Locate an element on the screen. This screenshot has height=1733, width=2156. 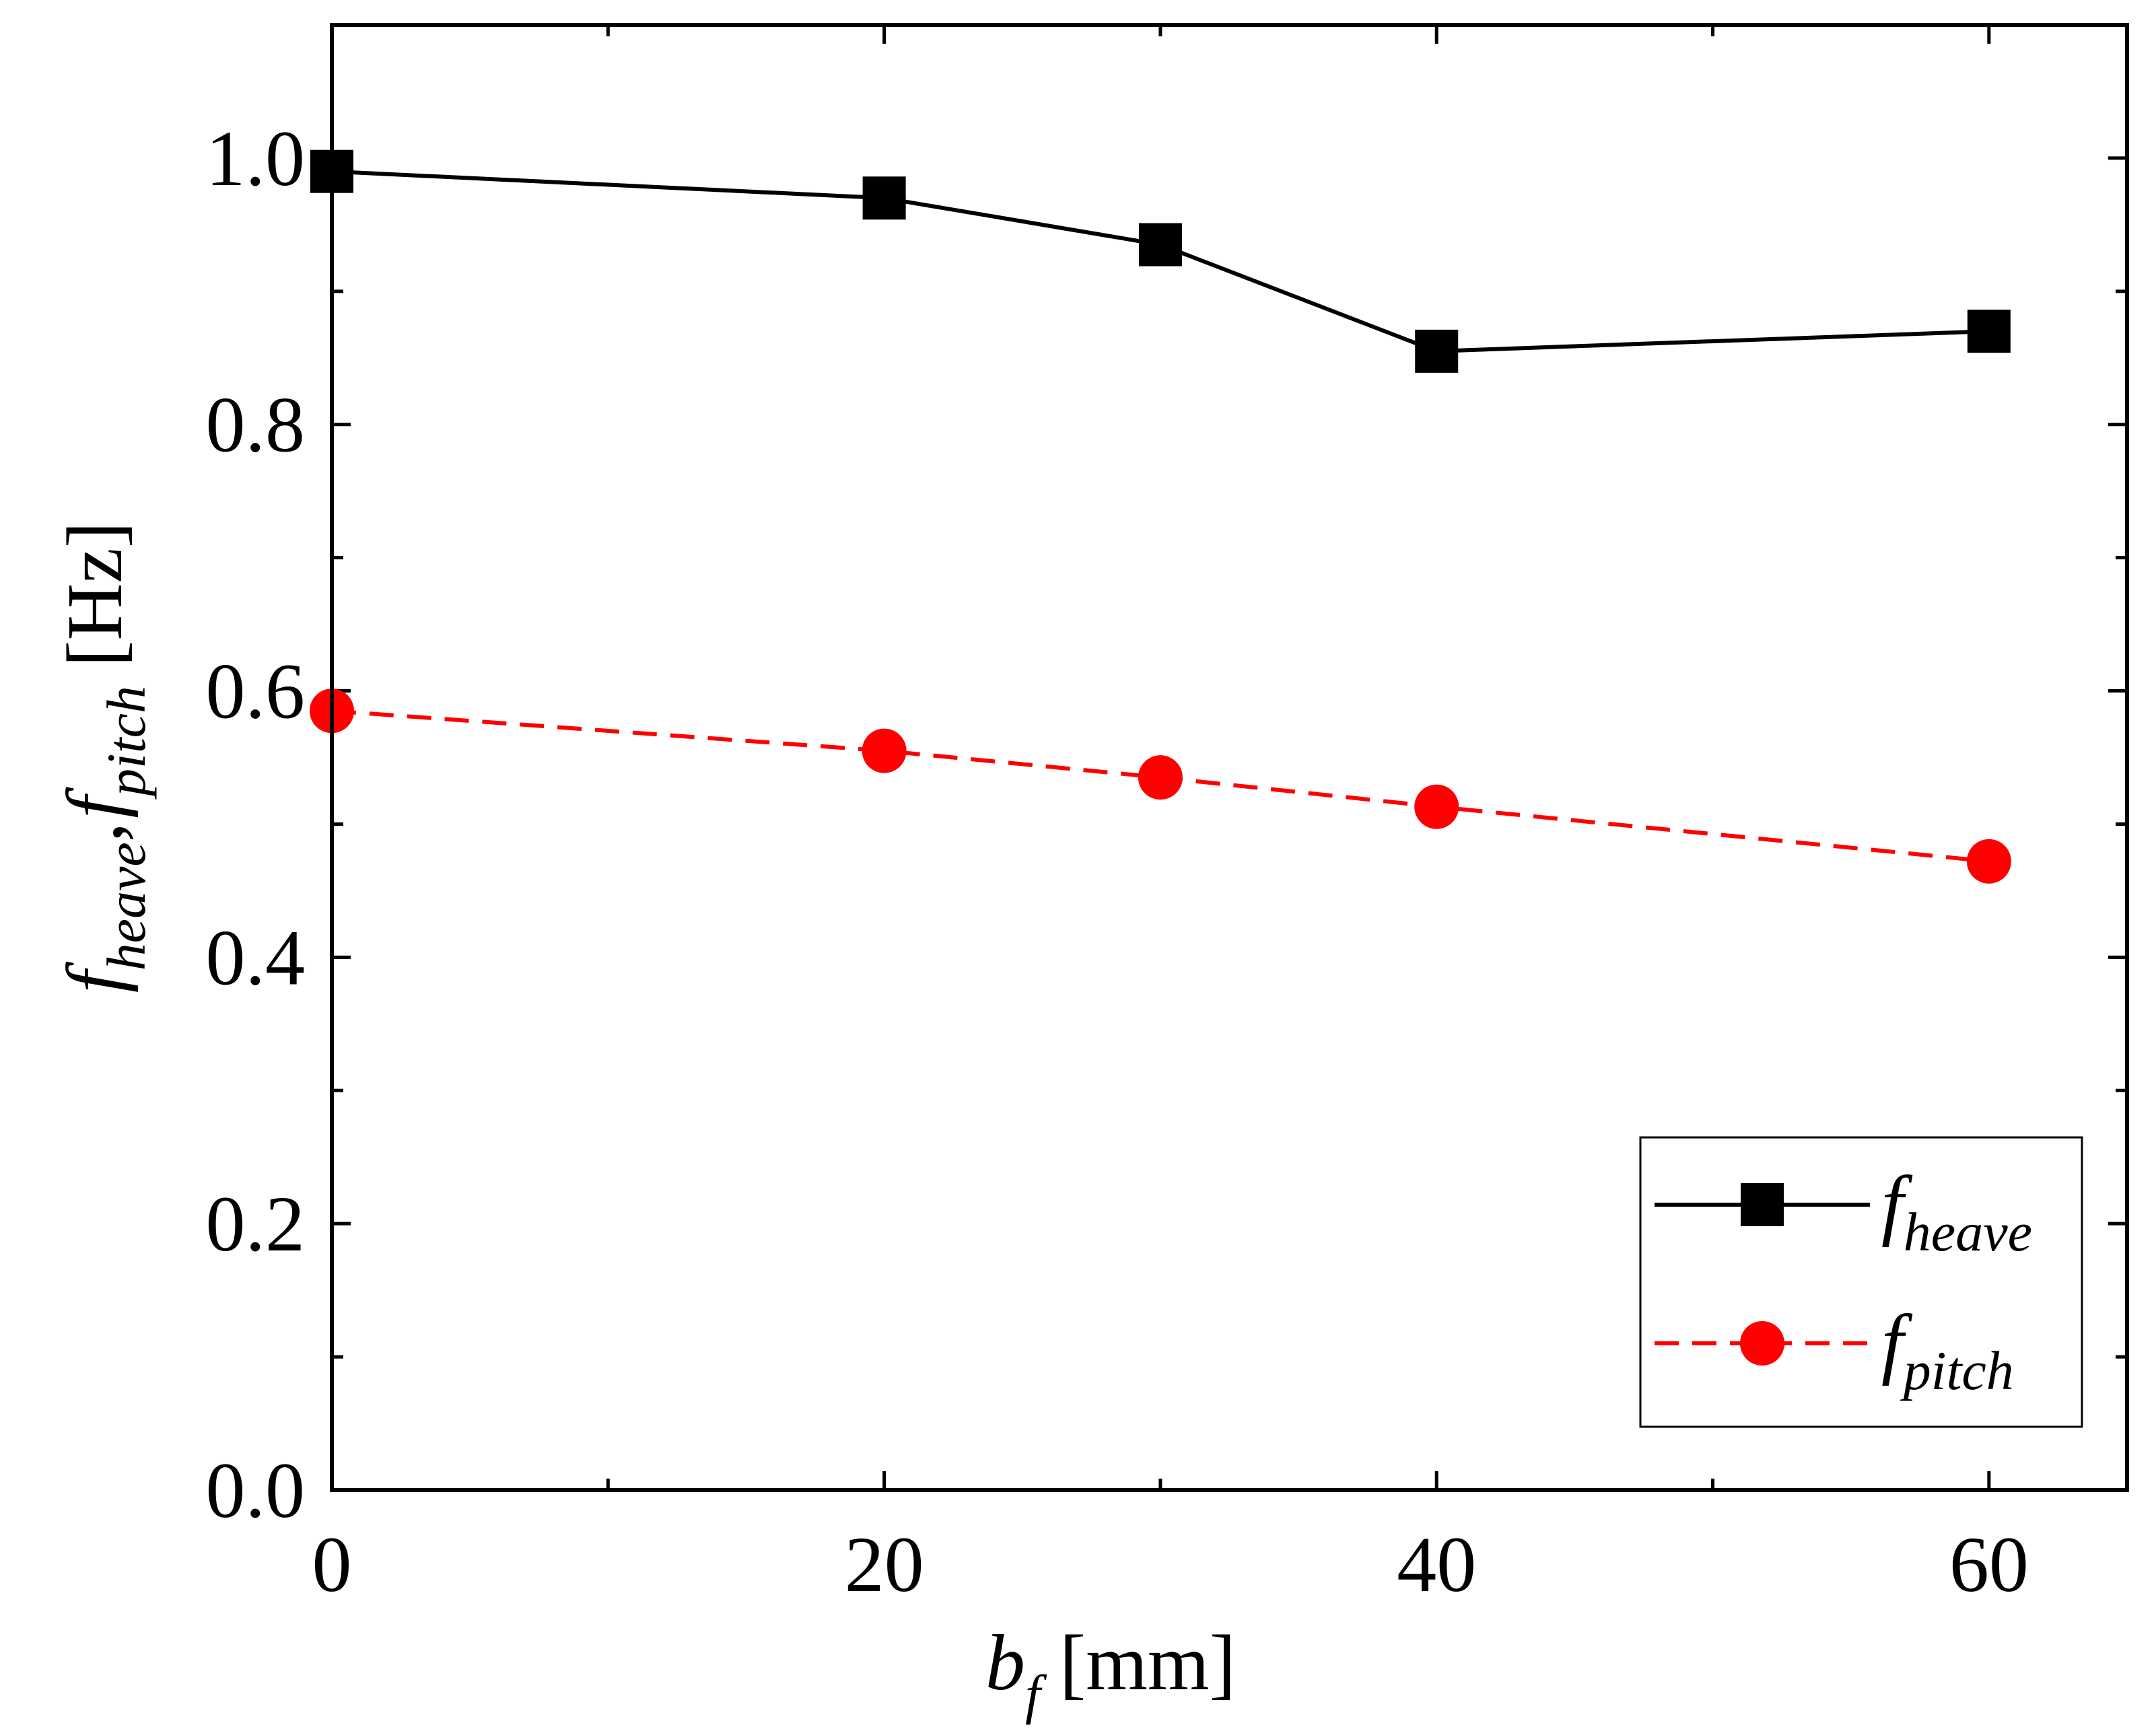
y-tick-label: 0.2 is located at coordinates (256, 1224).